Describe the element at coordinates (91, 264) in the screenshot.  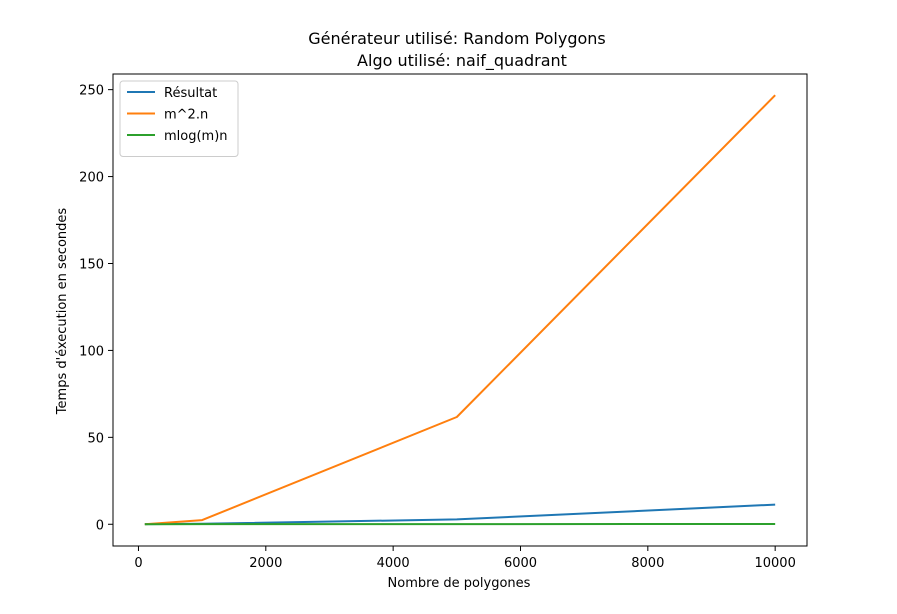
I see `y-tick-label: 150` at that location.